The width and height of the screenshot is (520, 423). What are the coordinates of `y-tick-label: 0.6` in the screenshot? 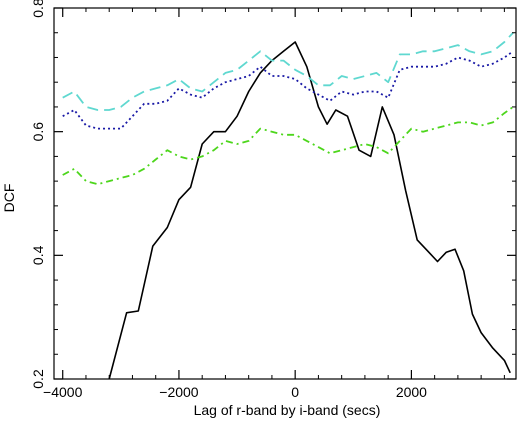 It's located at (38, 132).